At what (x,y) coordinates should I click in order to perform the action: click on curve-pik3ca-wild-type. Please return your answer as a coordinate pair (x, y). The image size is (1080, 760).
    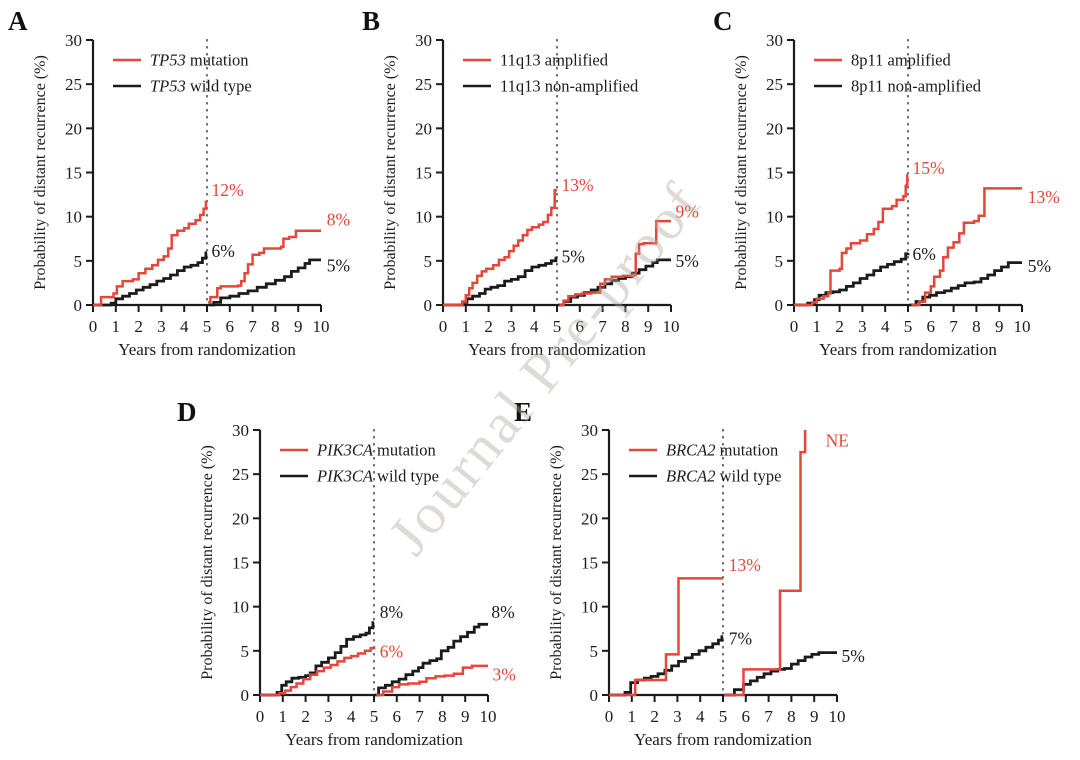
    Looking at the image, I should click on (317, 659).